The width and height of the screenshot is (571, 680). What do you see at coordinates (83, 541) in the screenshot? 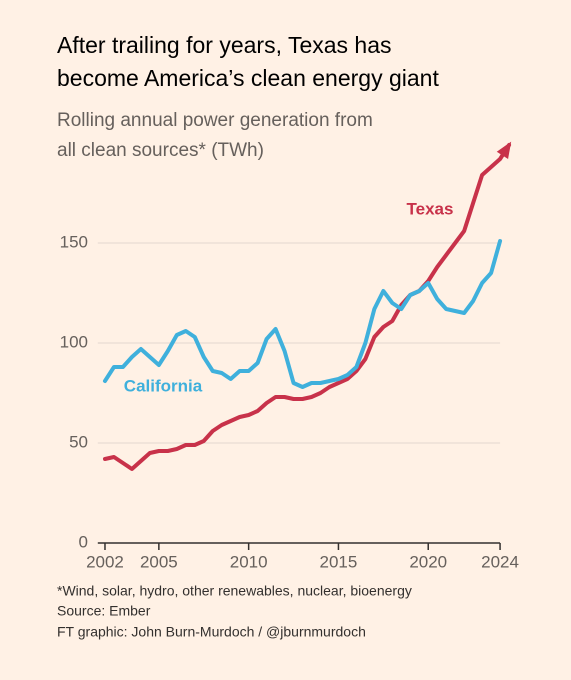
I see `y-tick-label: 0` at bounding box center [83, 541].